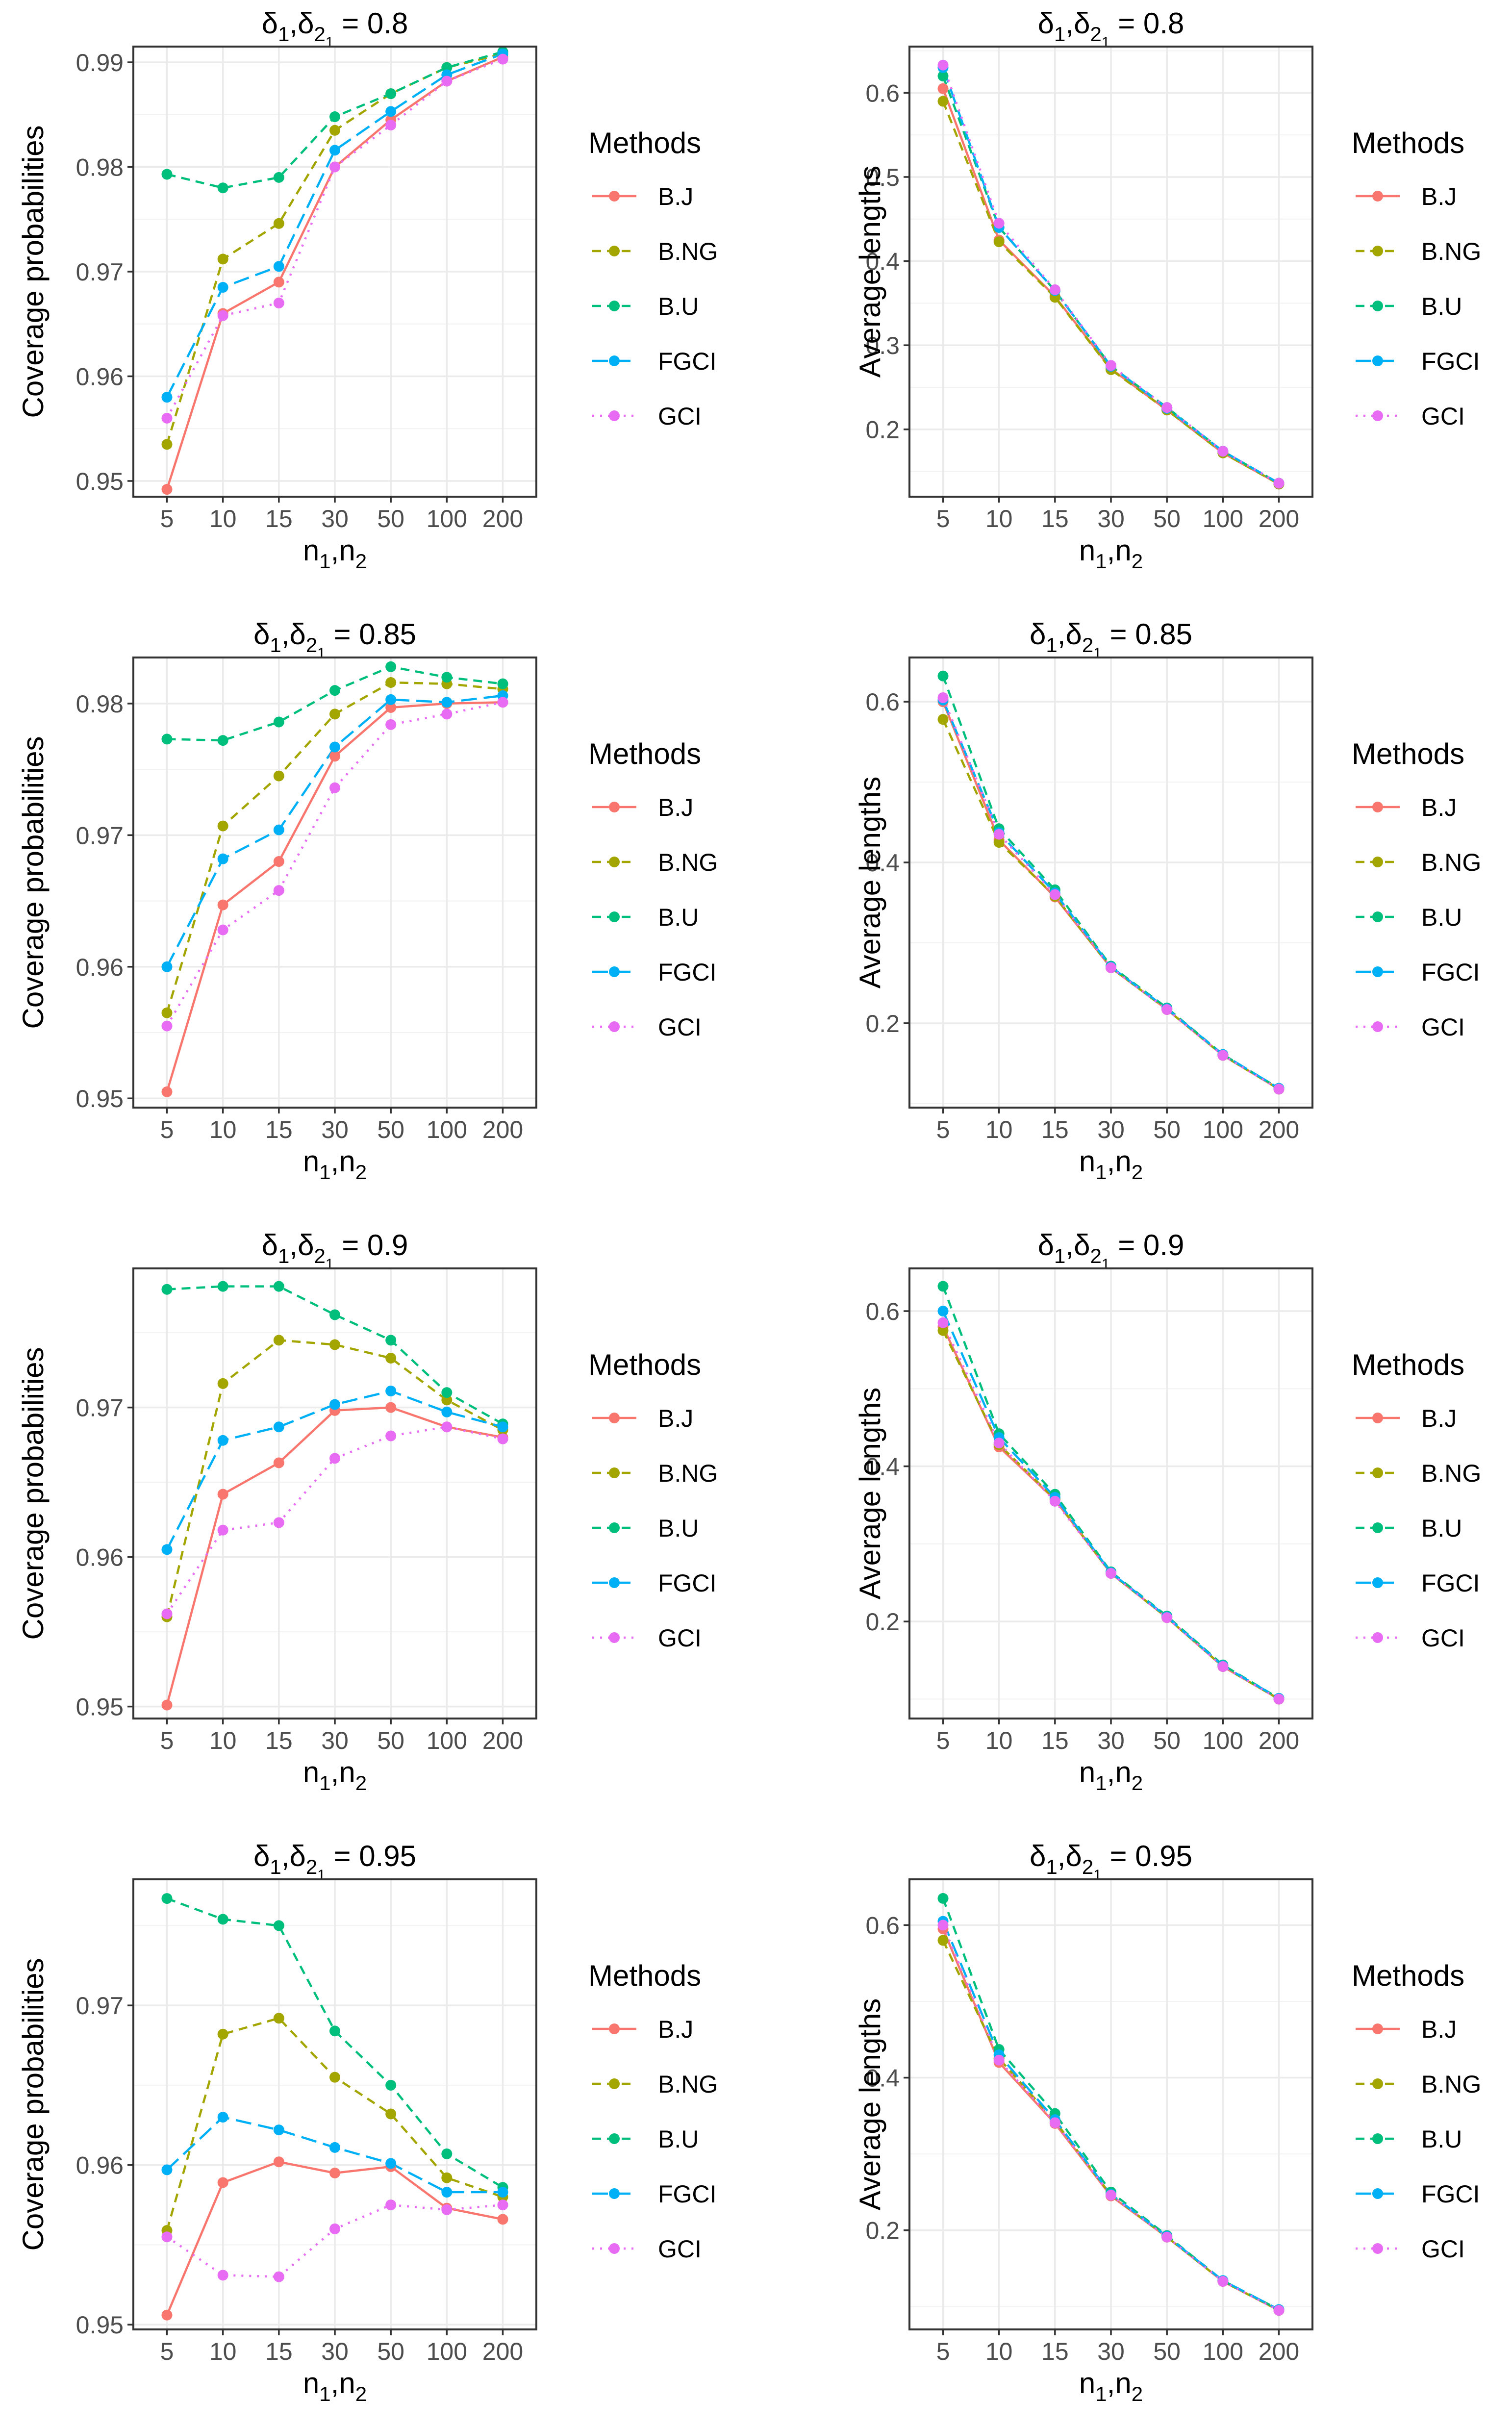  I want to click on xlabel-sub-1: 1, so click(324, 1783).